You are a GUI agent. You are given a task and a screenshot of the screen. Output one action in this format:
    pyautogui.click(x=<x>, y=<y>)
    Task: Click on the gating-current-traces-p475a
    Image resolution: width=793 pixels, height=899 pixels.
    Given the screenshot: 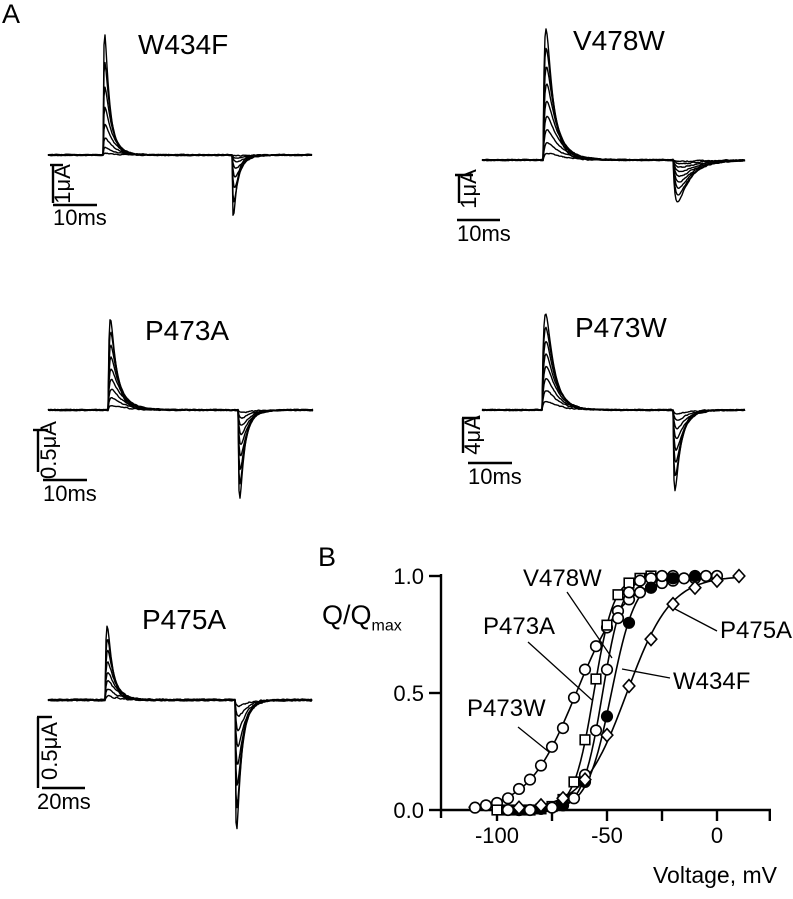 What is the action you would take?
    pyautogui.click(x=174, y=727)
    